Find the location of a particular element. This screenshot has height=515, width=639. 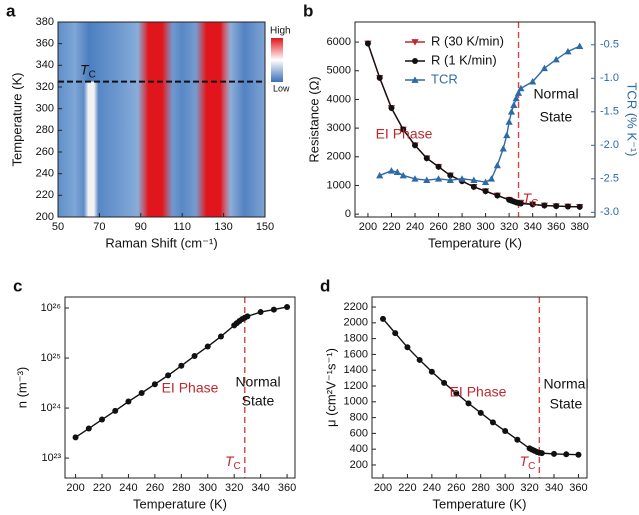

legend-label: TCR is located at coordinates (444, 78).